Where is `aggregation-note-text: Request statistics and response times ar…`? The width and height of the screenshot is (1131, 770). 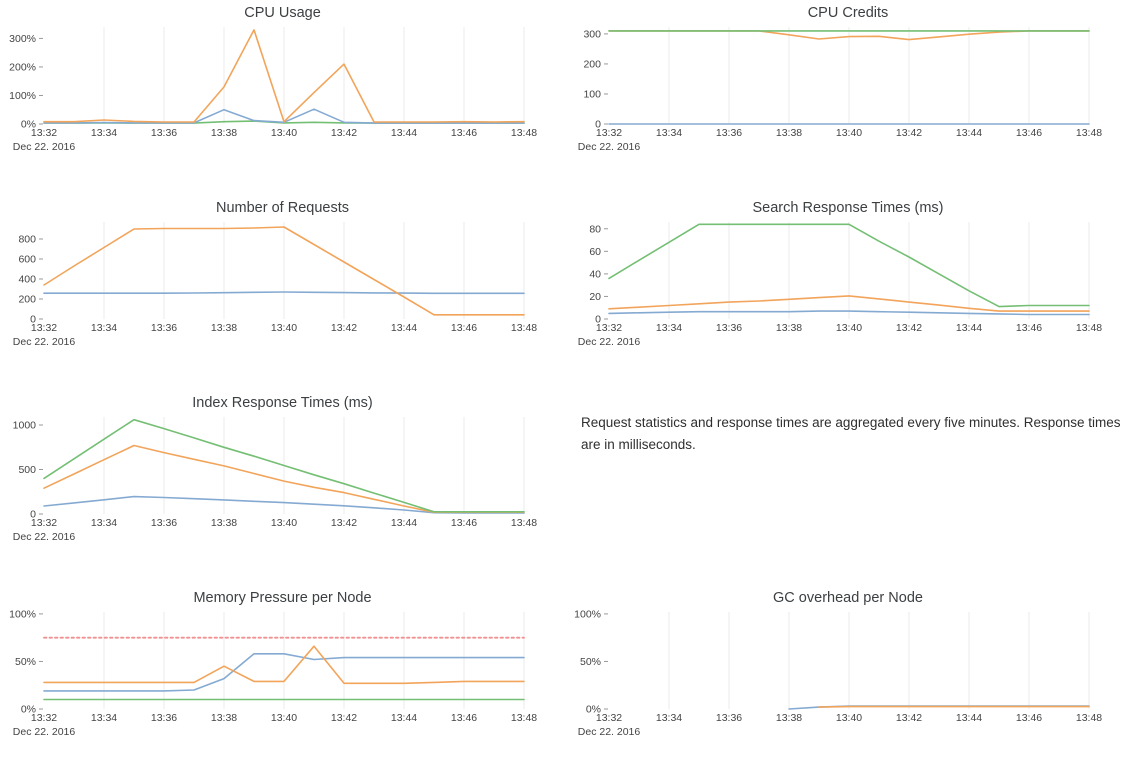
aggregation-note-text: Request statistics and response times ar… is located at coordinates (851, 433).